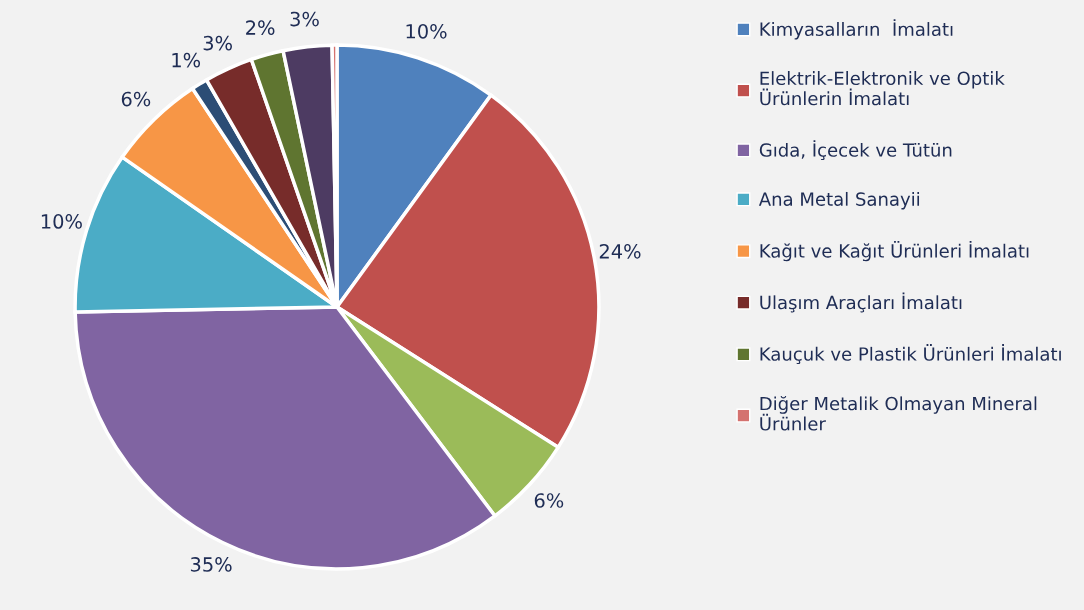 Image resolution: width=1084 pixels, height=610 pixels. What do you see at coordinates (260, 27) in the screenshot?
I see `data-label: 2%` at bounding box center [260, 27].